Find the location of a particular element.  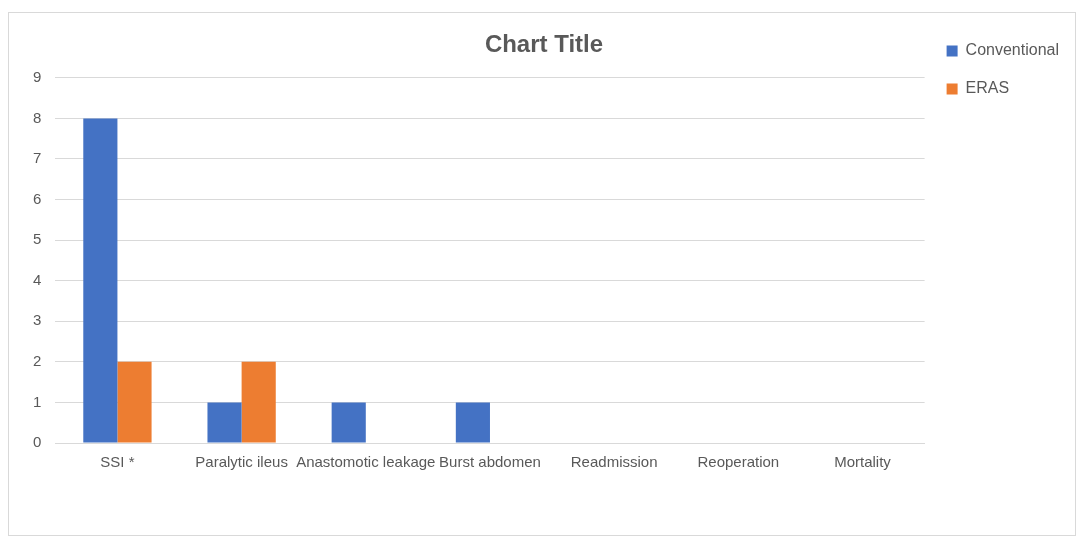

y-tick-label: 6 is located at coordinates (37, 198).